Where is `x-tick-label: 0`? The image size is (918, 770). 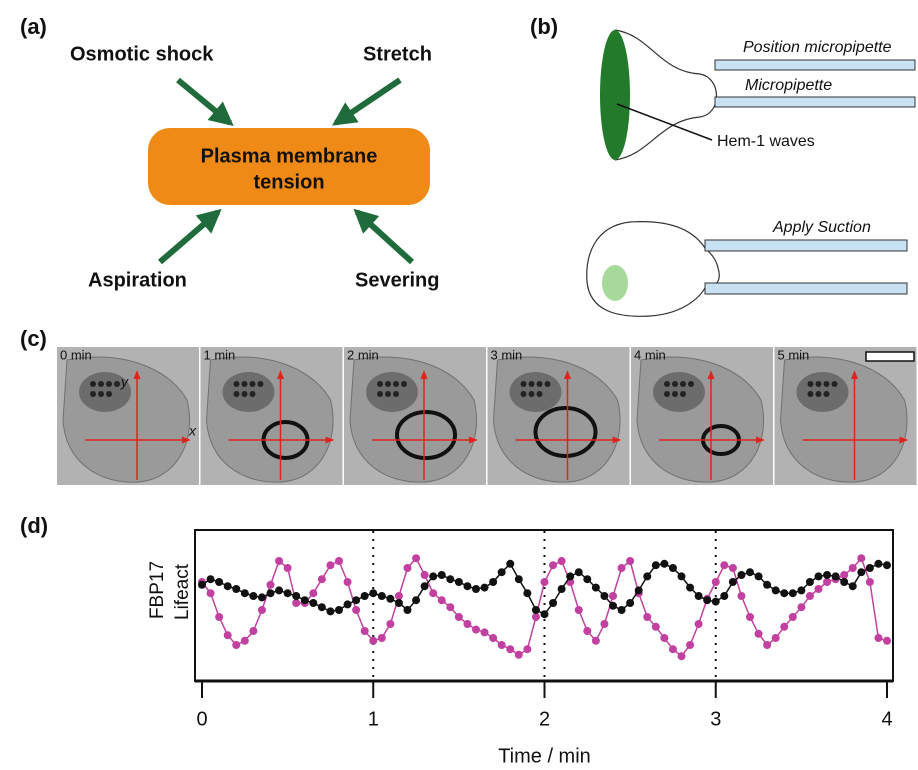 x-tick-label: 0 is located at coordinates (201, 719).